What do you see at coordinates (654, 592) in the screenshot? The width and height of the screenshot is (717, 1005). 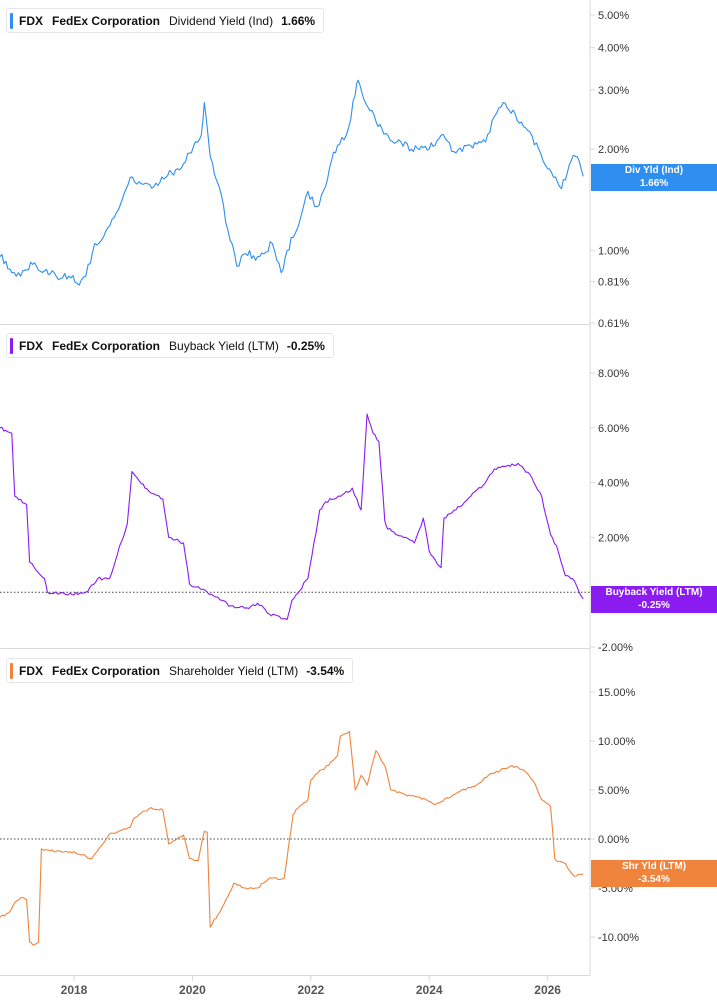 I see `tag-label: Buyback Yield (LTM)` at bounding box center [654, 592].